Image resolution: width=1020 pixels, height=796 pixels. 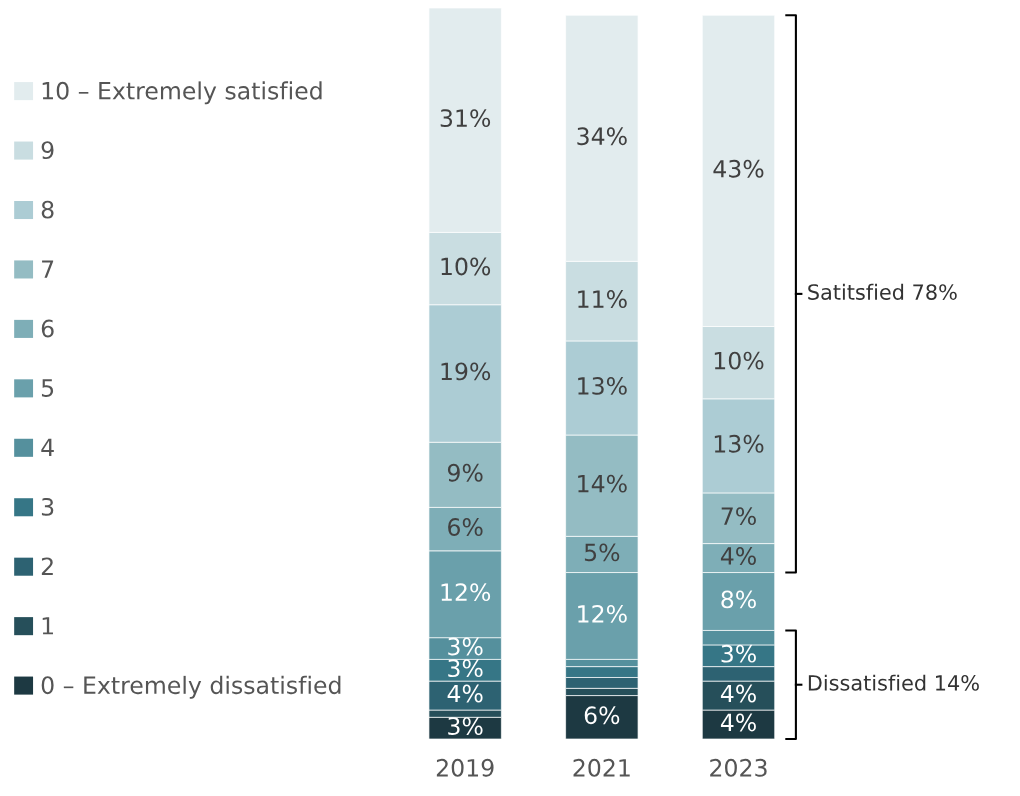 What do you see at coordinates (465, 472) in the screenshot?
I see `data-label: 9%` at bounding box center [465, 472].